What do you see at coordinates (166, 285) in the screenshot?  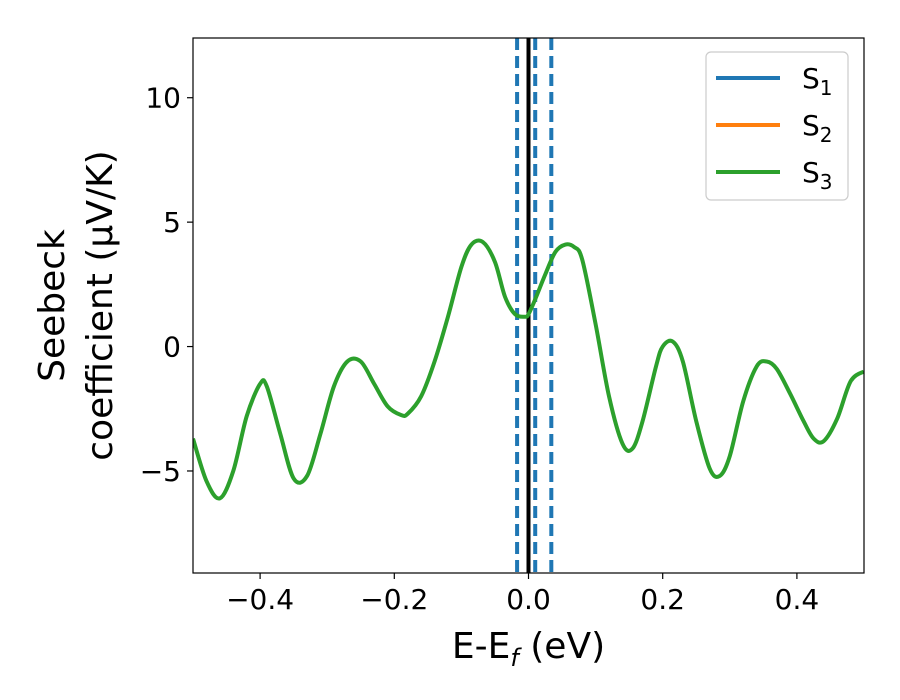 I see `y-ticks: −5 0 5 10` at bounding box center [166, 285].